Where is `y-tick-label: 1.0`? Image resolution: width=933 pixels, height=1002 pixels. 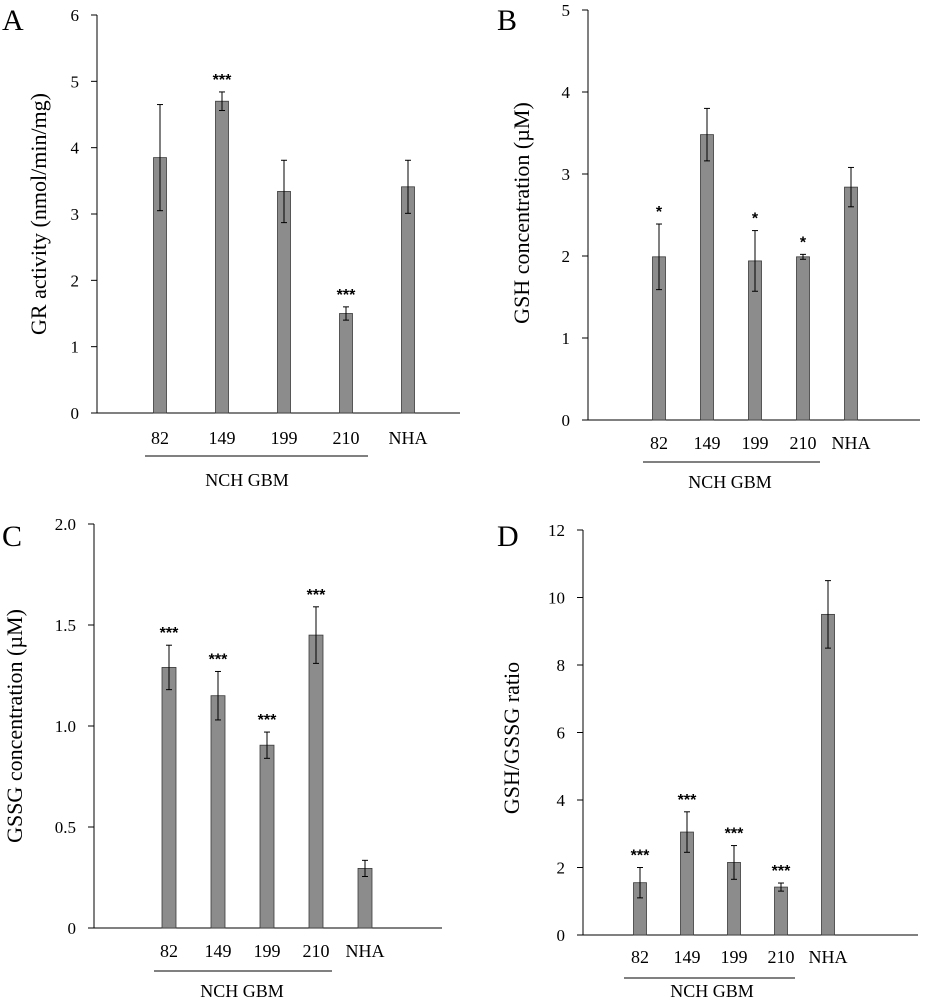 y-tick-label: 1.0 is located at coordinates (65, 726).